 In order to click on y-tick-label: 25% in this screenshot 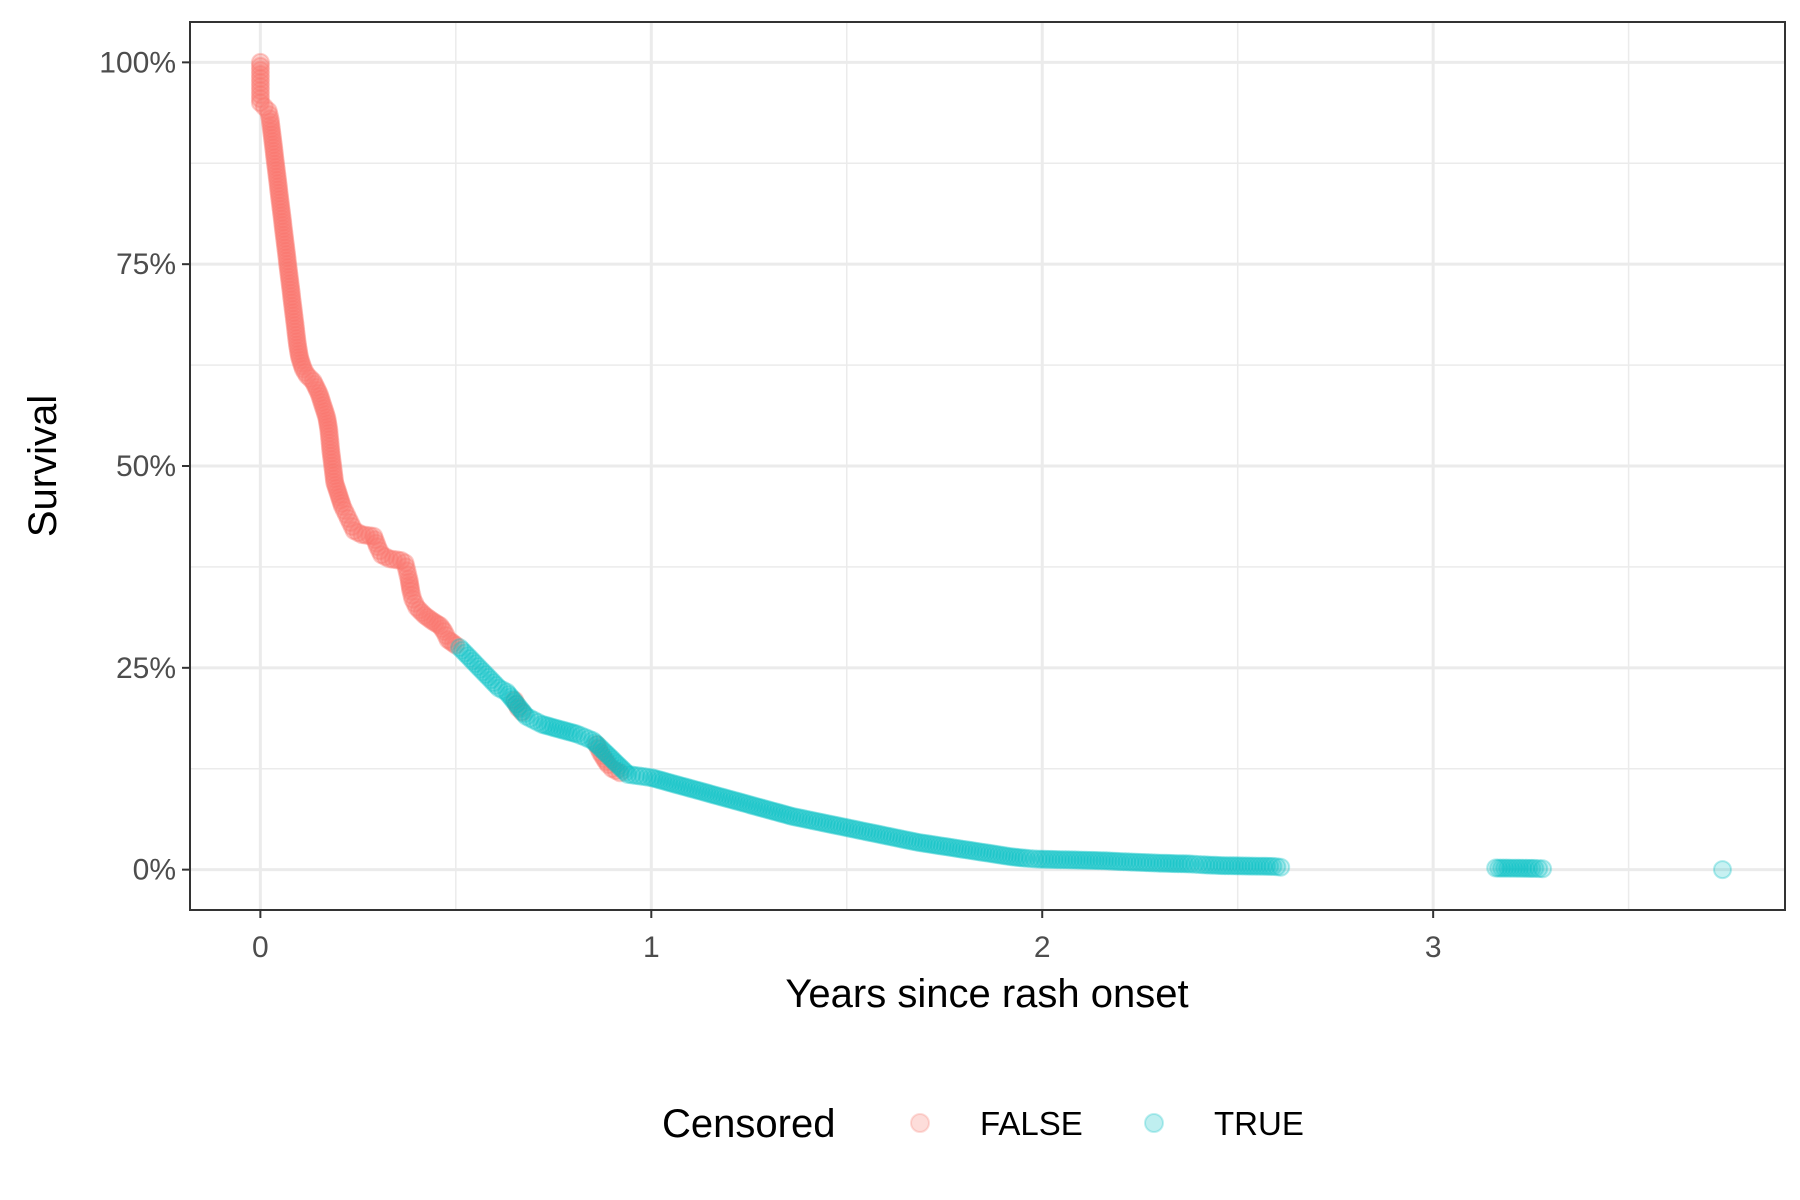, I will do `click(146, 668)`.